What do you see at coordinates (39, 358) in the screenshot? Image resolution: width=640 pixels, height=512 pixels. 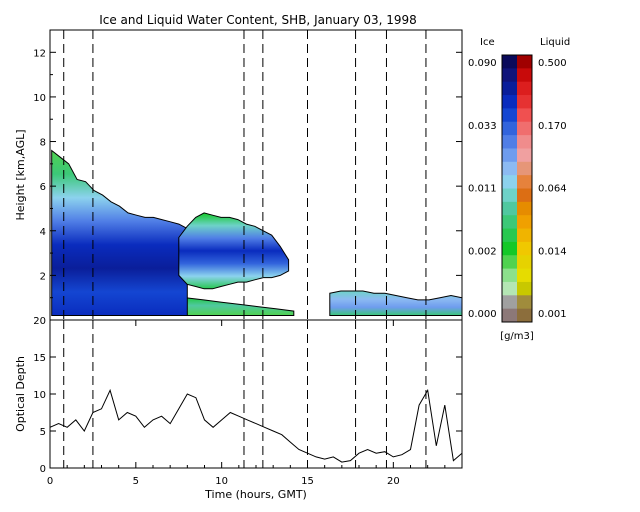 I see `bottom-y-tick-label: 15` at bounding box center [39, 358].